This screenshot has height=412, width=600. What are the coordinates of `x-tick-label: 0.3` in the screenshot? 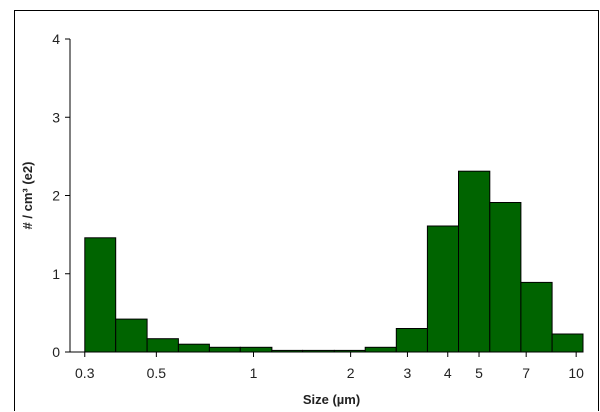 It's located at (85, 373).